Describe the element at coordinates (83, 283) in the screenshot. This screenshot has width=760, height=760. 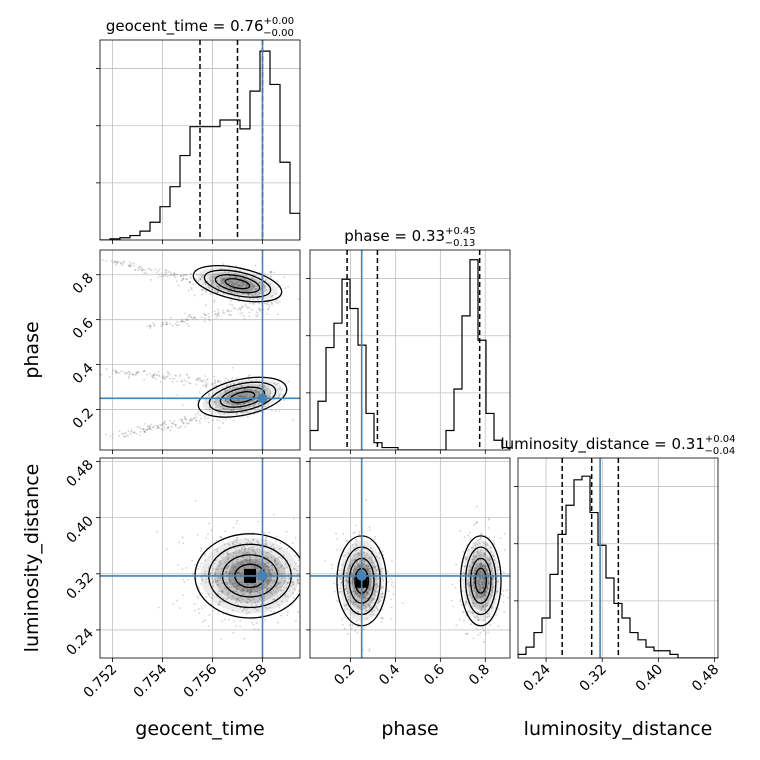
I see `y-tick-label: 0.8` at that location.